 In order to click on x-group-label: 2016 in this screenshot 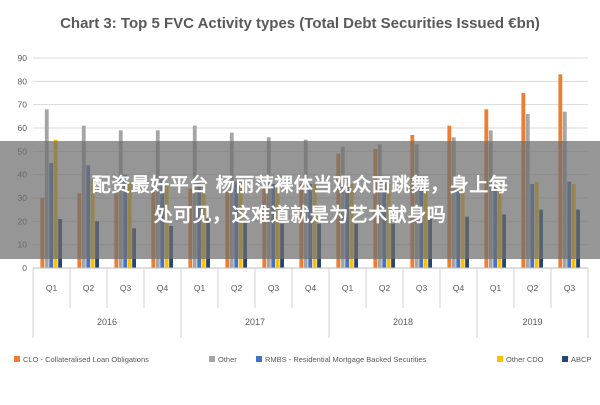, I will do `click(107, 322)`.